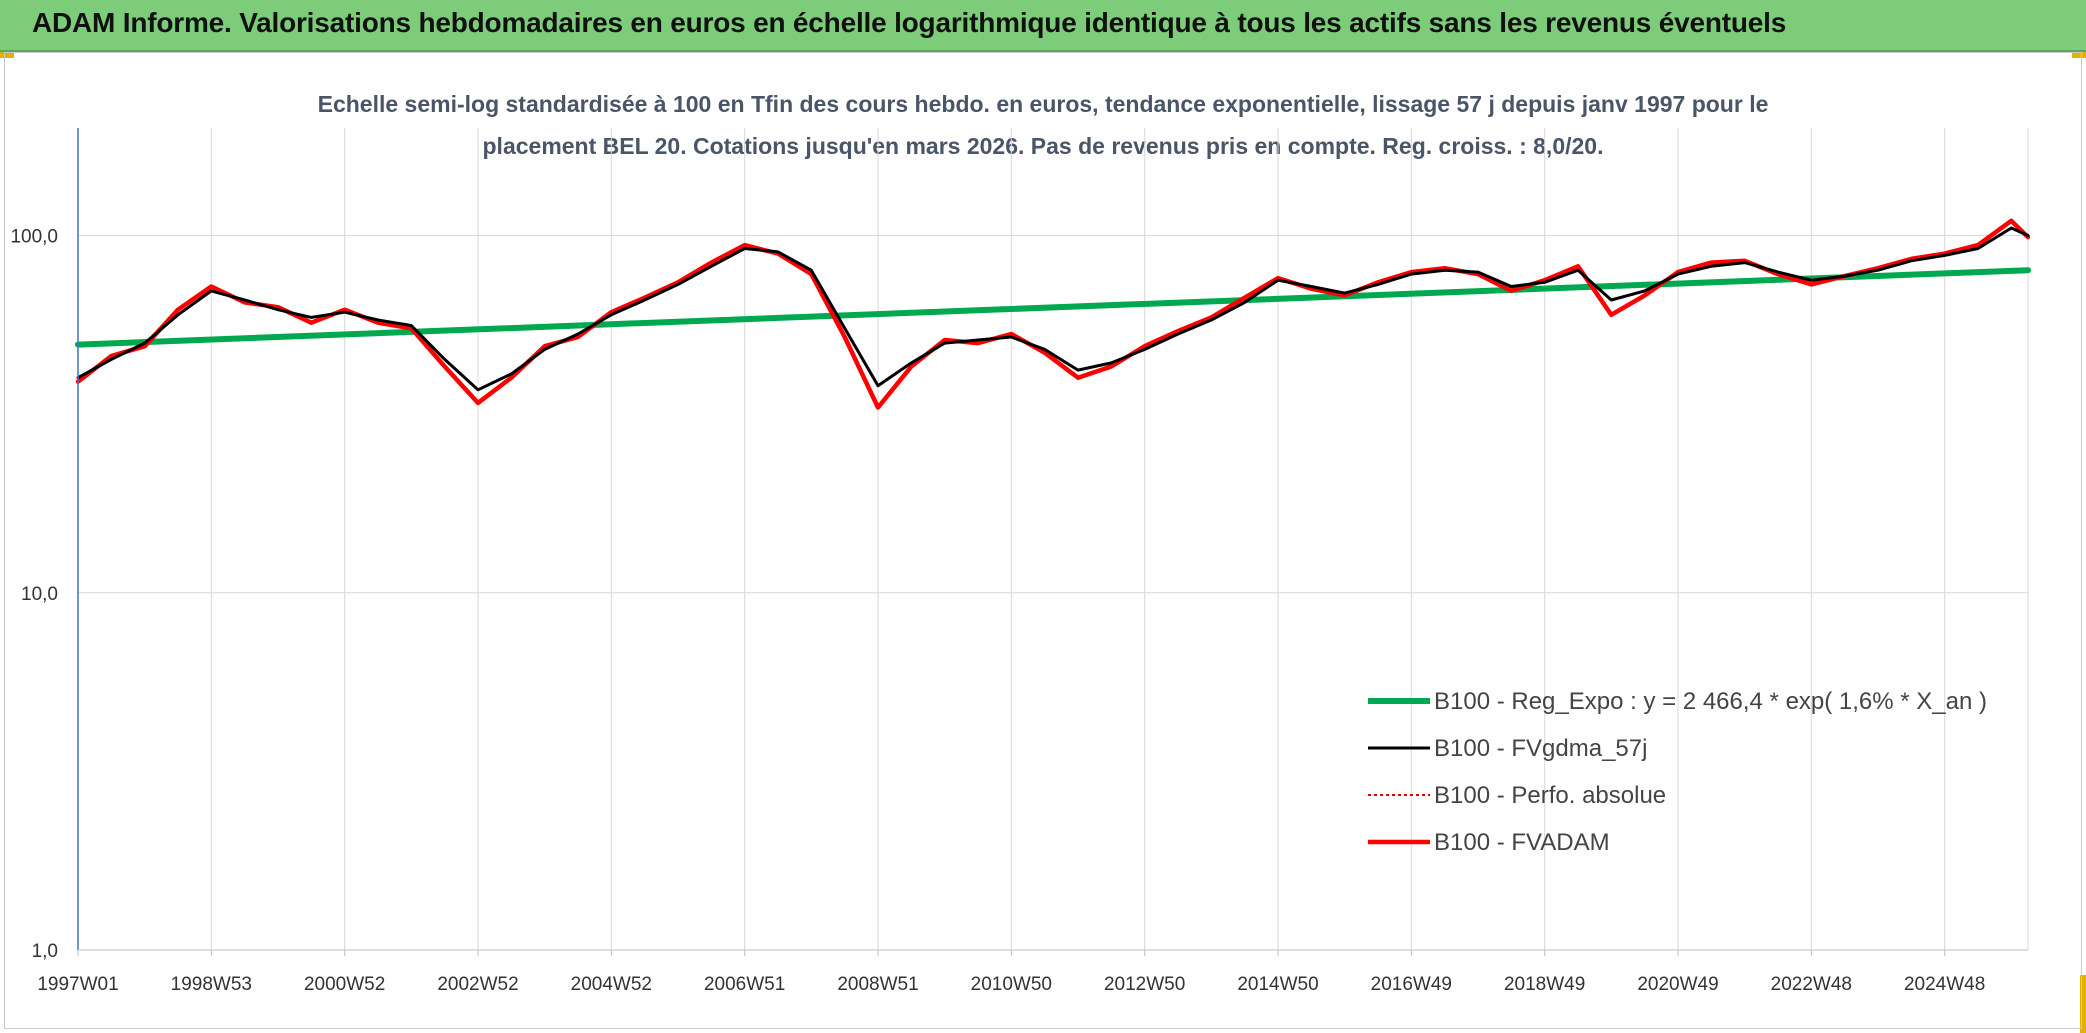 The height and width of the screenshot is (1033, 2086). What do you see at coordinates (2079, 55) in the screenshot?
I see `corner-marker-top-right` at bounding box center [2079, 55].